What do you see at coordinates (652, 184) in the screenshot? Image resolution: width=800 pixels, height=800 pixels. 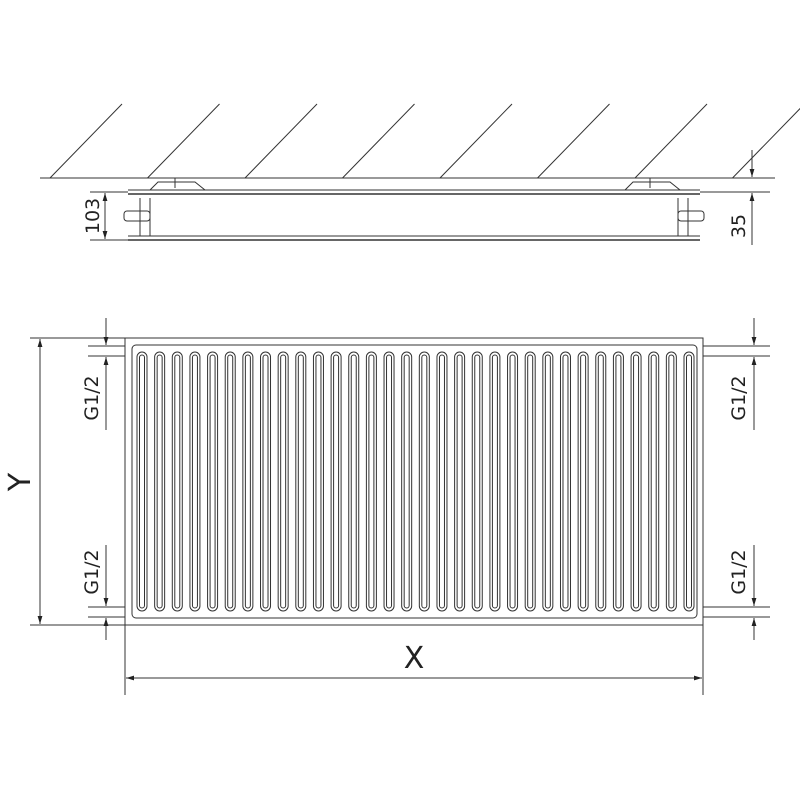 I see `wall-bracket-right` at bounding box center [652, 184].